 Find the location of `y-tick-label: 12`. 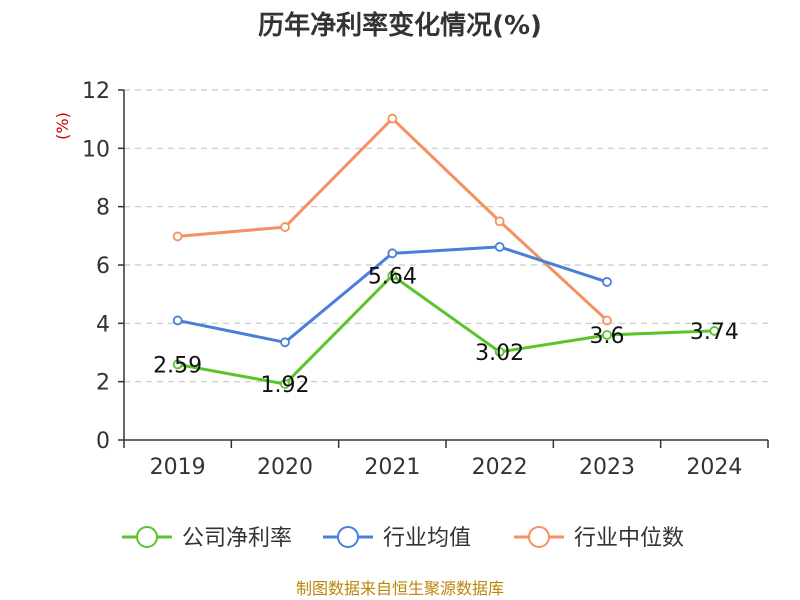

y-tick-label: 12 is located at coordinates (96, 91).